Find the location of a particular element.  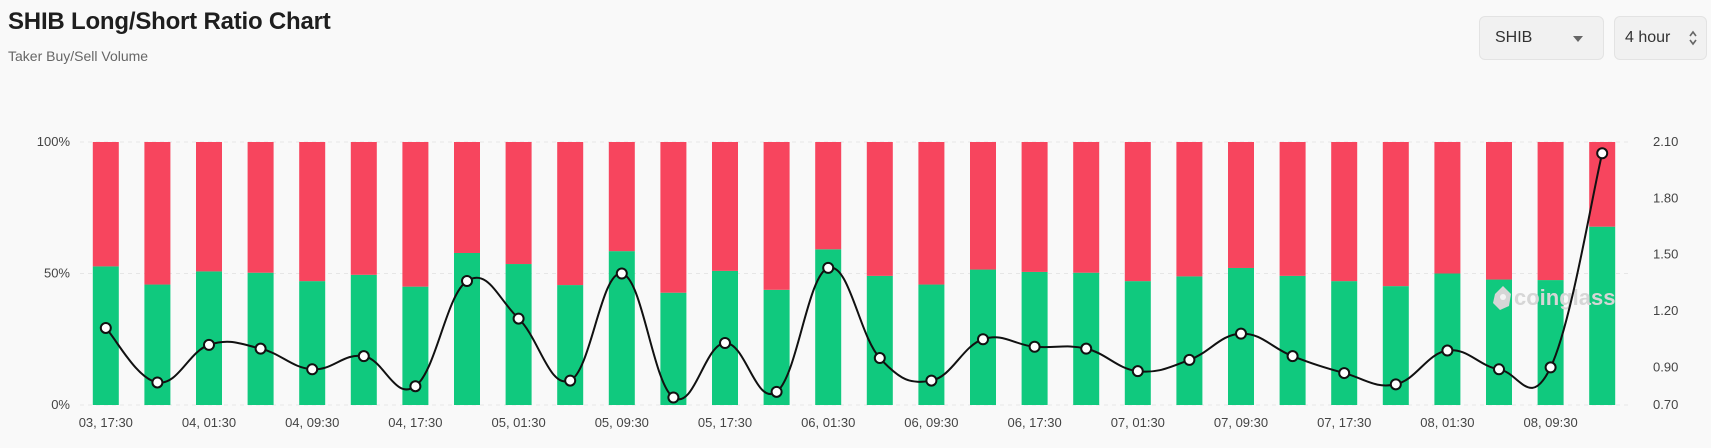

interval-select: 4 hour is located at coordinates (1660, 38).